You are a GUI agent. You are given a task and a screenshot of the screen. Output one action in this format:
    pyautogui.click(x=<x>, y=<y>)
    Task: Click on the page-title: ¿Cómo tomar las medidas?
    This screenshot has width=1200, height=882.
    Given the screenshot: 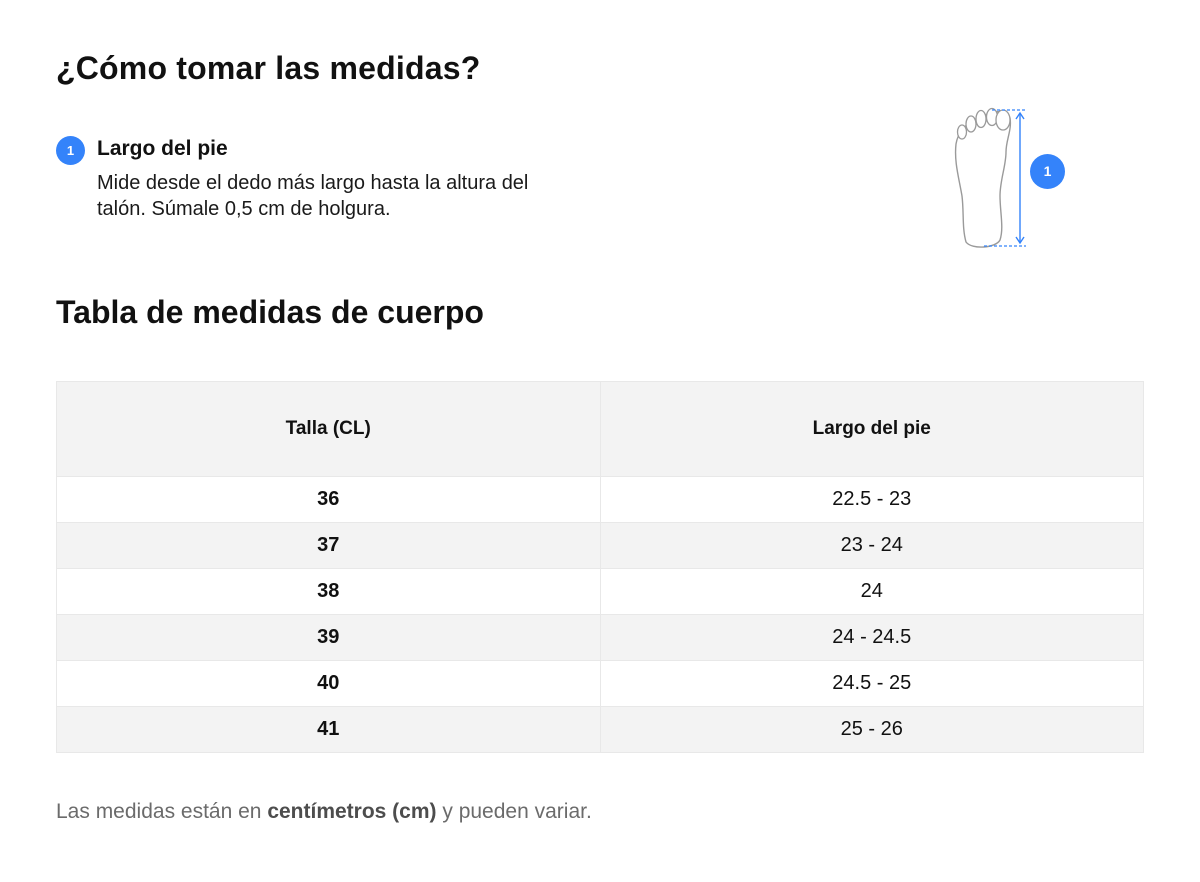 What is the action you would take?
    pyautogui.click(x=268, y=68)
    